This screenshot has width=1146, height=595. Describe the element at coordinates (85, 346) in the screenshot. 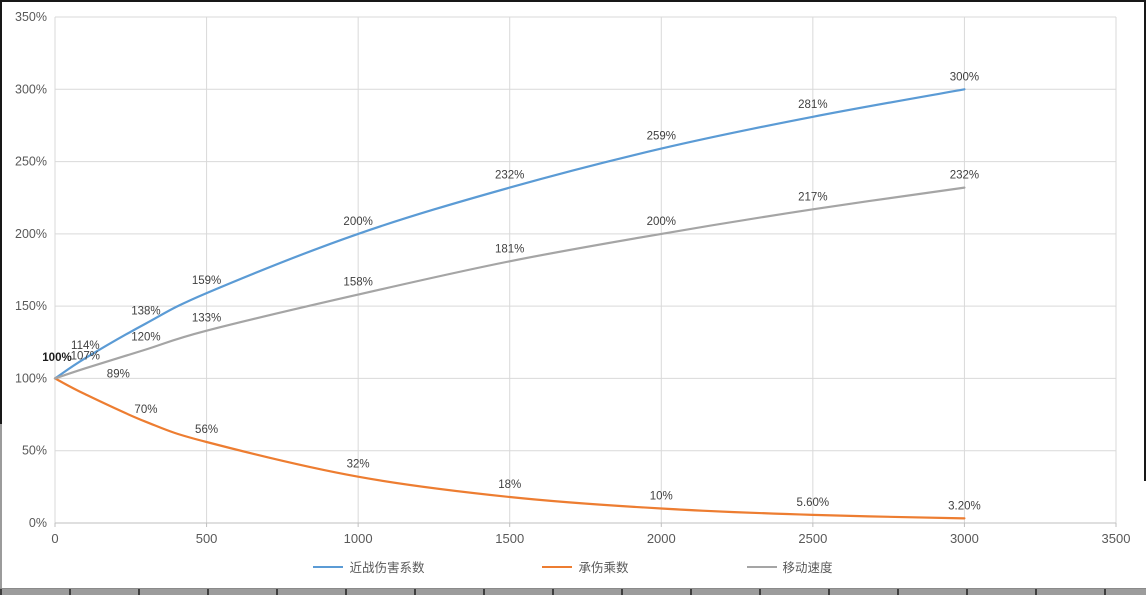

I see `data-label-melee-damage-coefficient: 114%` at that location.